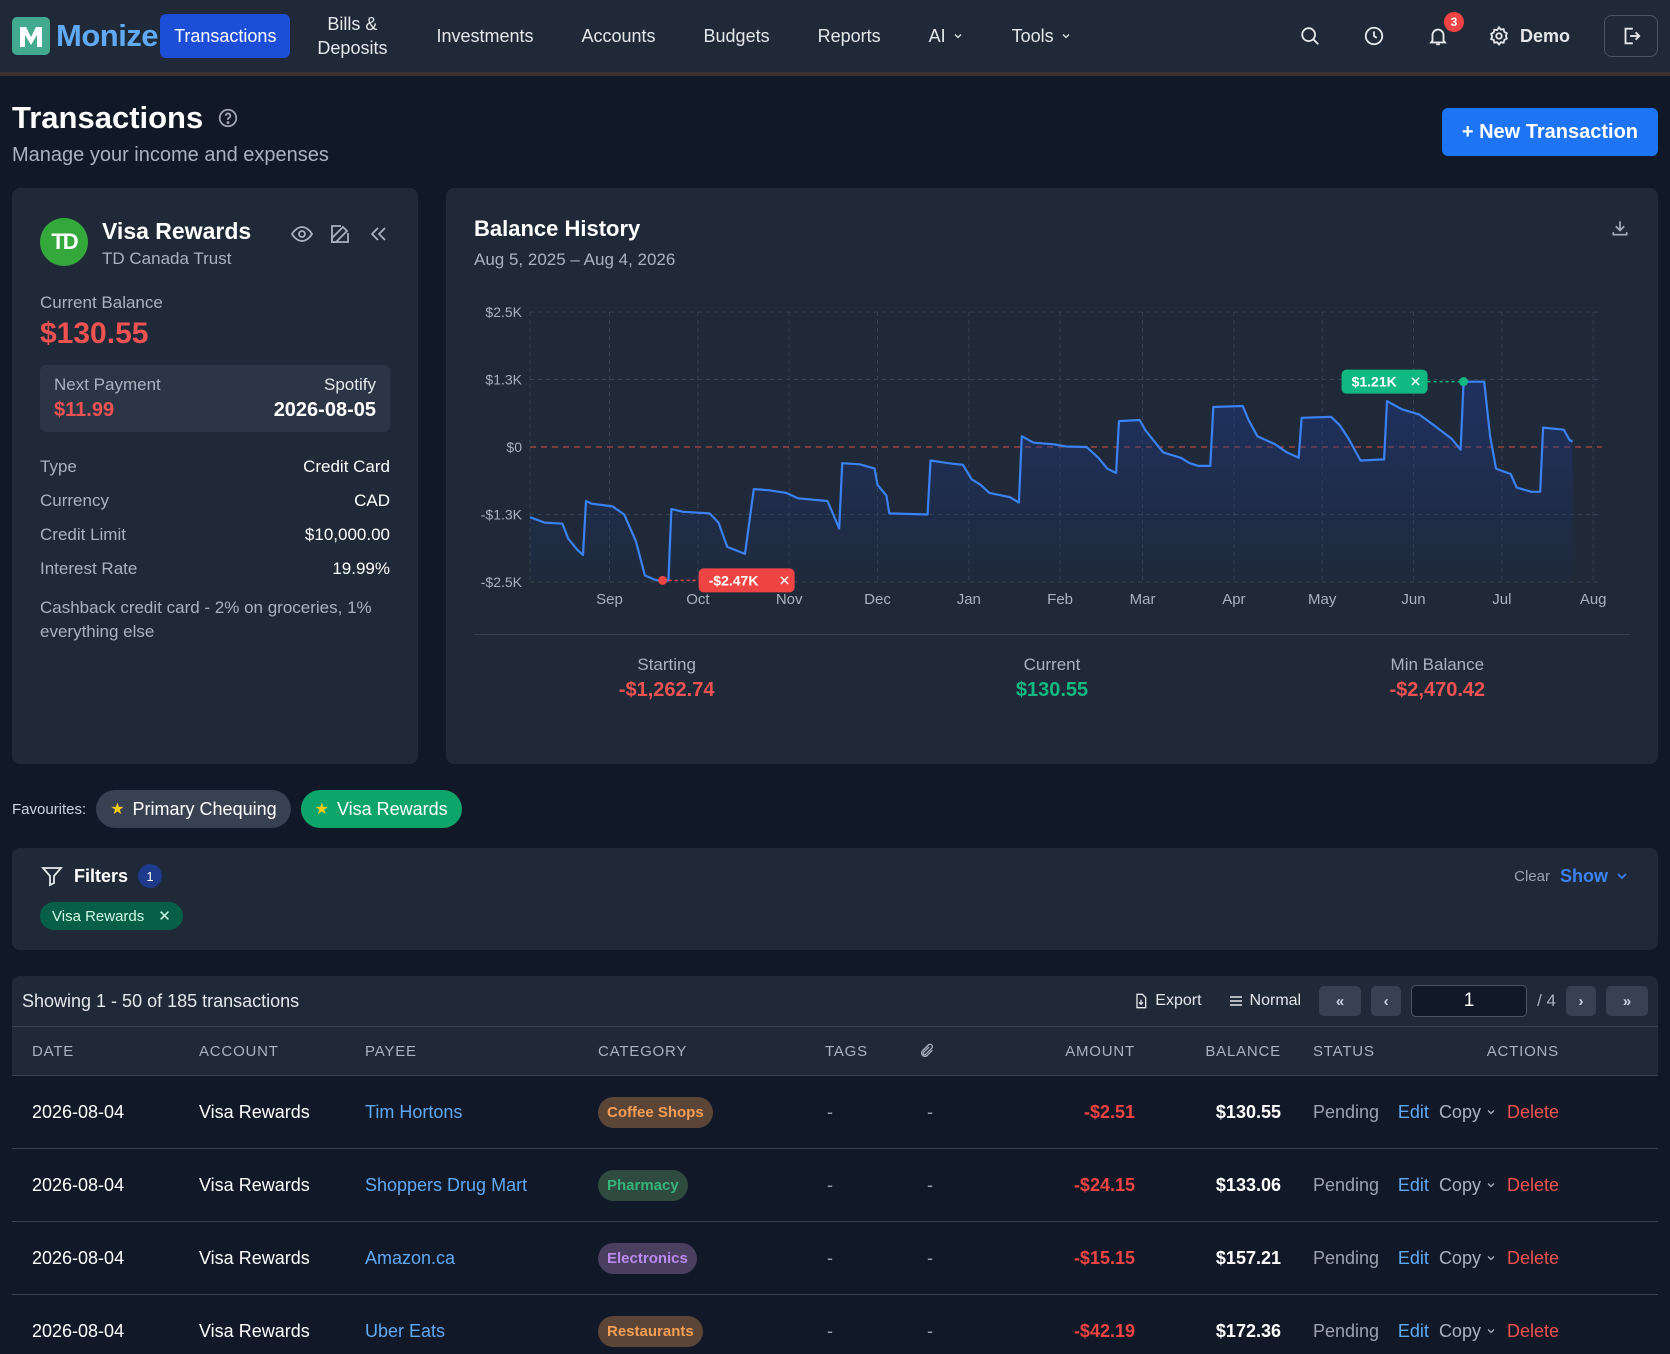 The width and height of the screenshot is (1670, 1354). I want to click on nav-item-accounts: Accounts, so click(618, 36).